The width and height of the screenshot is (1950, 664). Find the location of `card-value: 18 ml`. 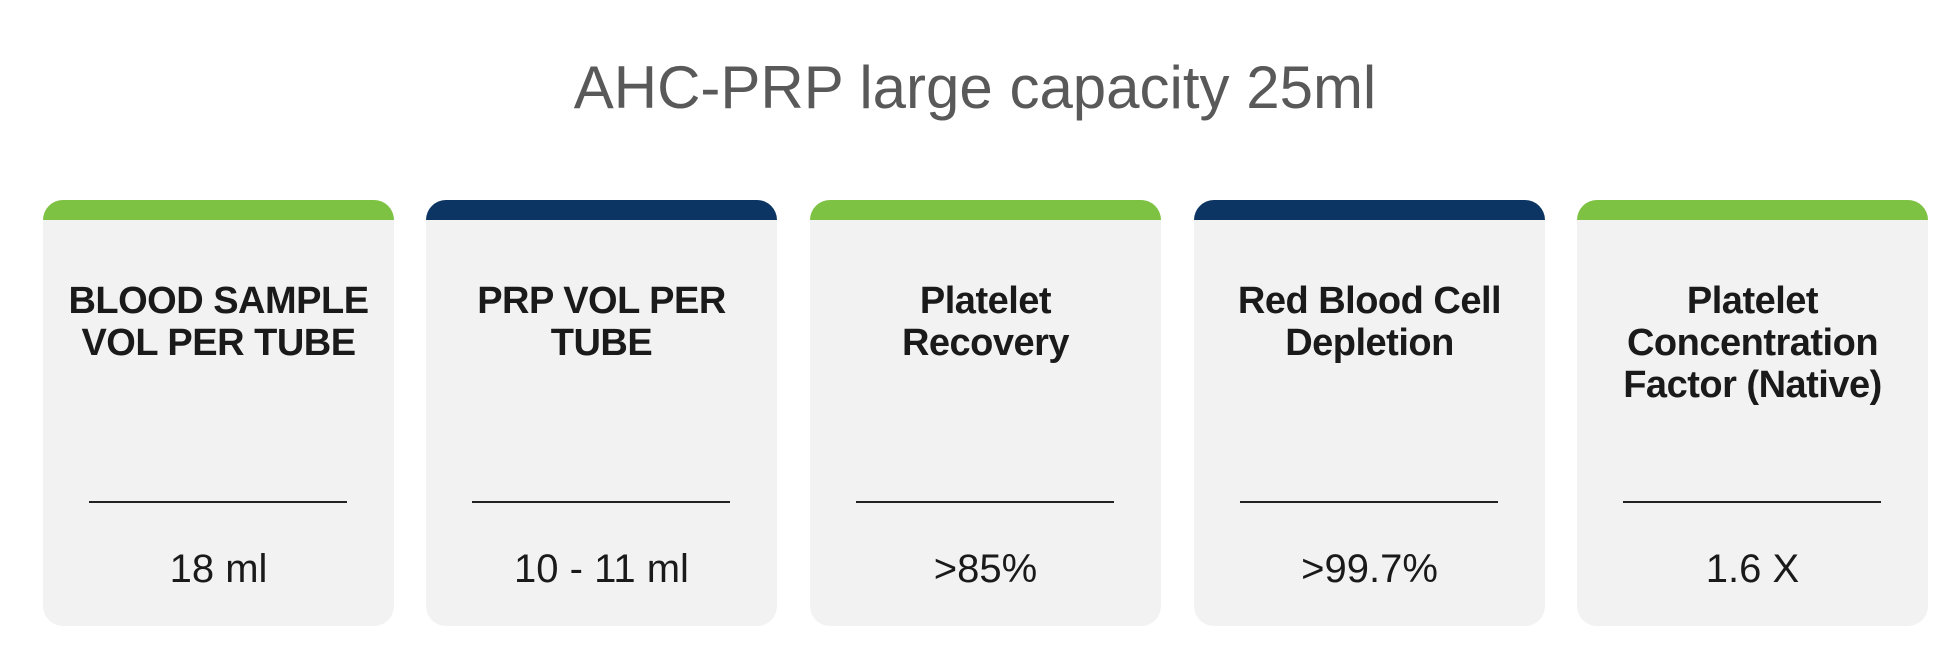

card-value: 18 ml is located at coordinates (218, 569).